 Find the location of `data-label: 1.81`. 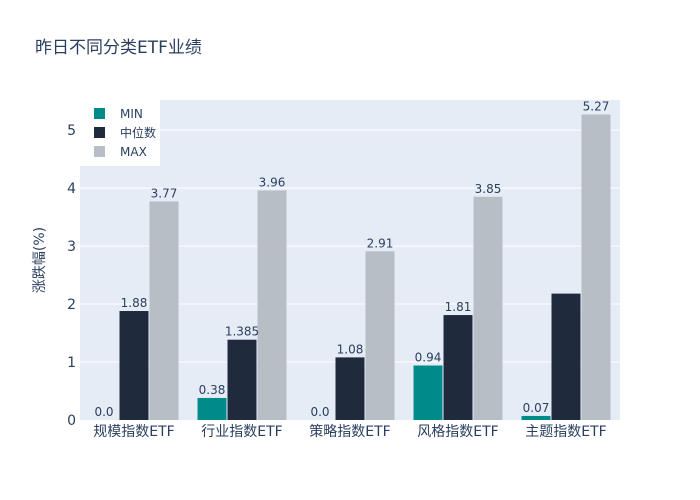

data-label: 1.81 is located at coordinates (458, 307).